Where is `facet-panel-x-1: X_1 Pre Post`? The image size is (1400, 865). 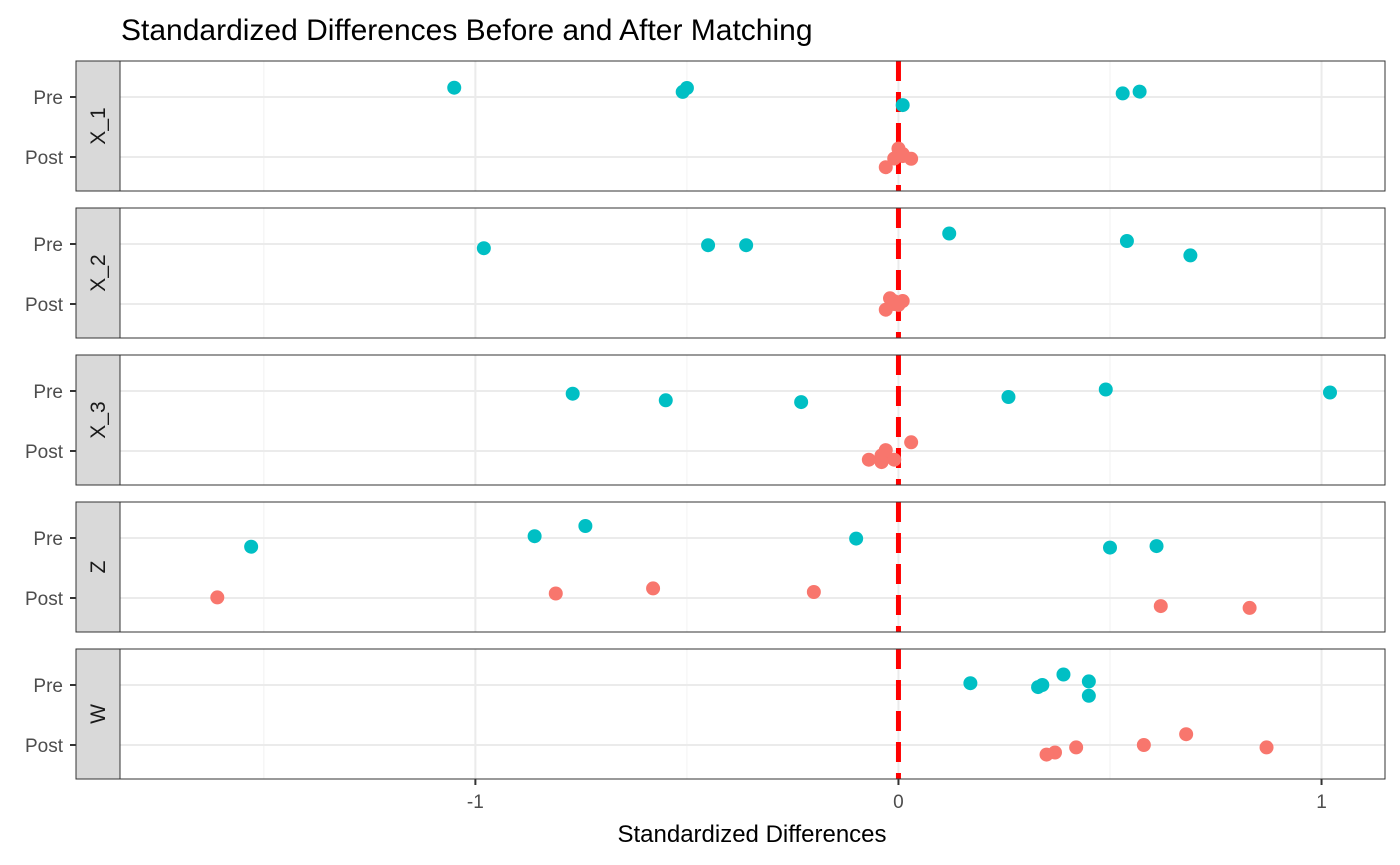
facet-panel-x-1: X_1 Pre Post is located at coordinates (705, 126).